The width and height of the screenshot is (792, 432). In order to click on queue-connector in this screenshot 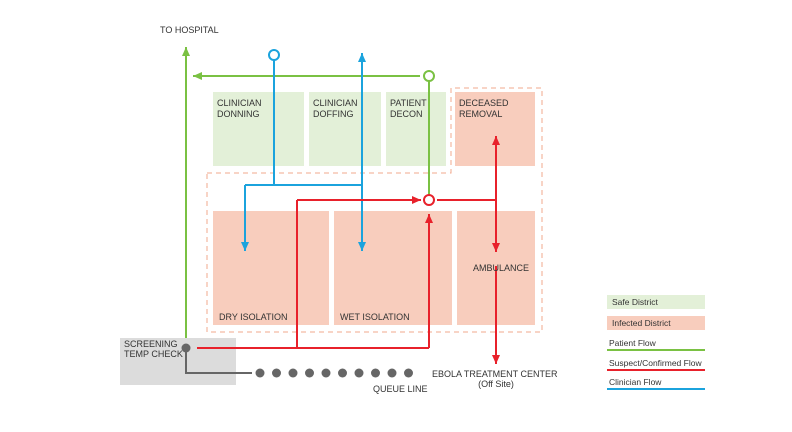, I will do `click(218, 361)`.